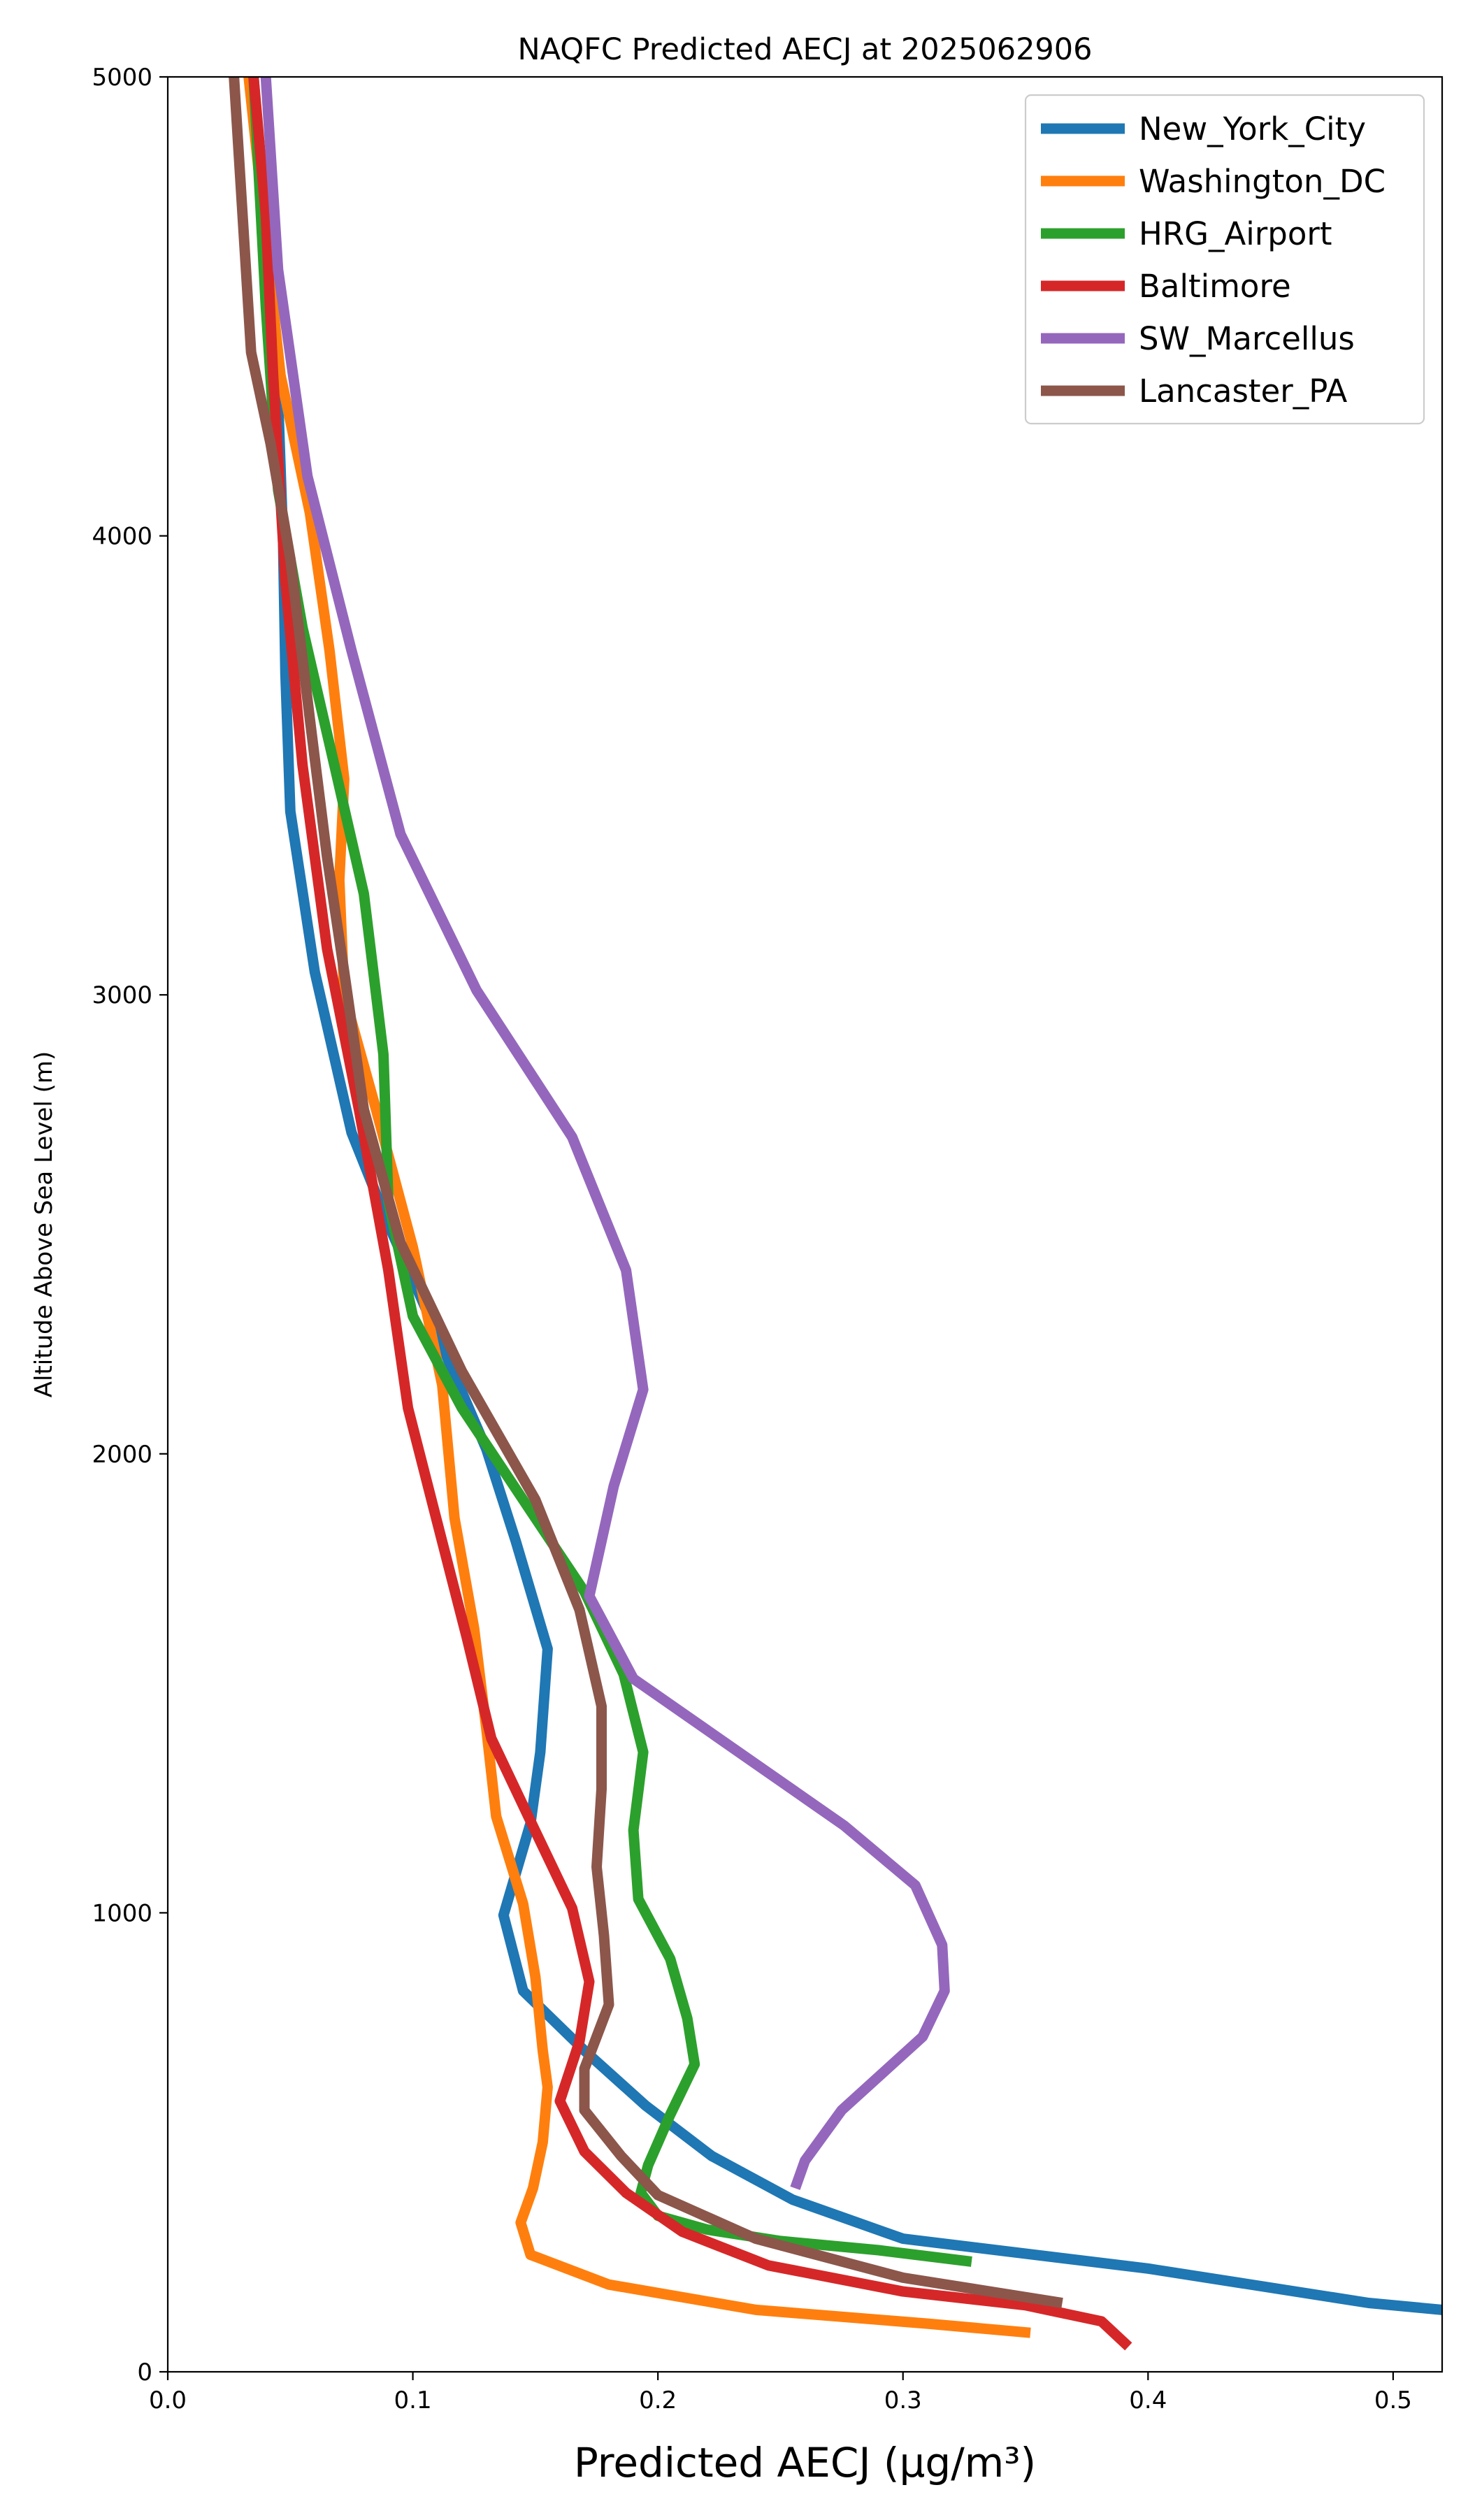 The width and height of the screenshot is (1468, 2520). Describe the element at coordinates (903, 2400) in the screenshot. I see `x-tick-label: 0.3` at that location.